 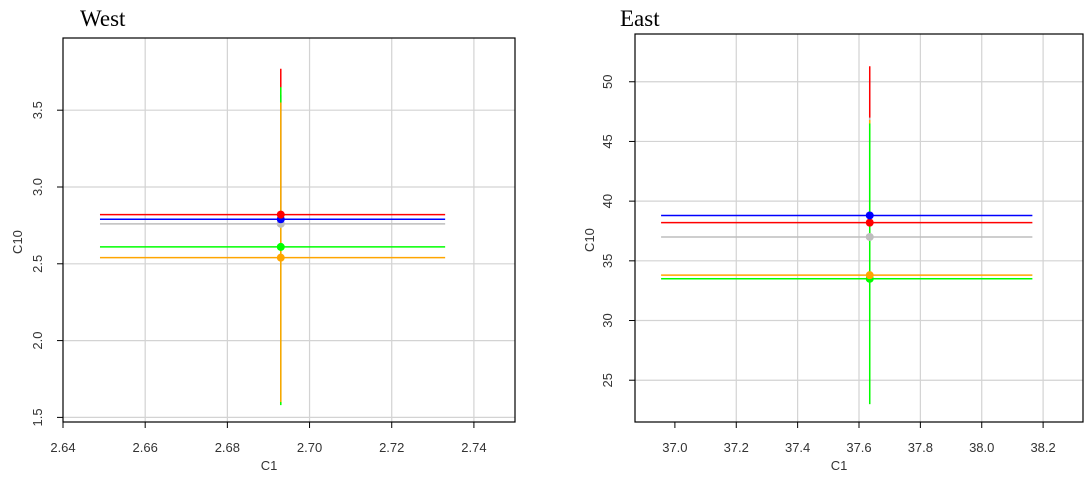 What do you see at coordinates (227, 447) in the screenshot?
I see `west-xtick-label: 2.68` at bounding box center [227, 447].